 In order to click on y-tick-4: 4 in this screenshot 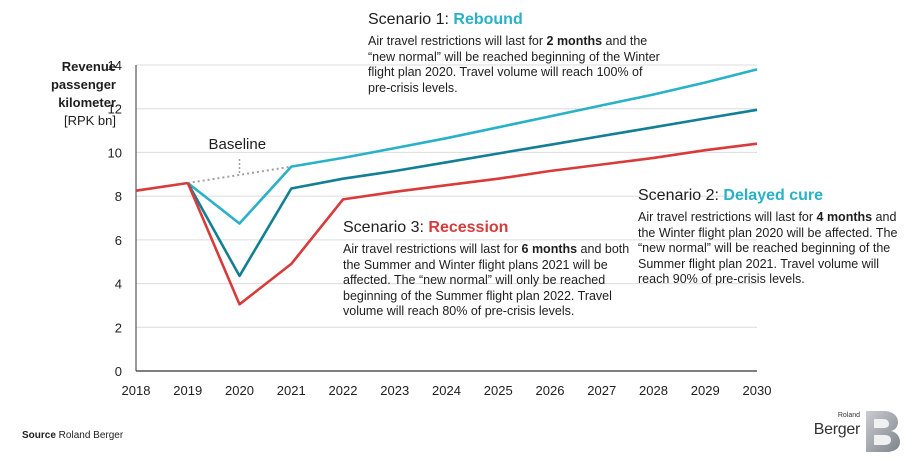, I will do `click(118, 284)`.